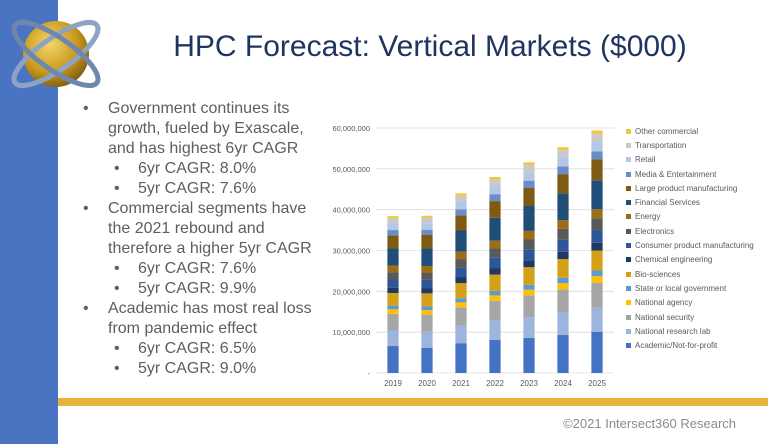  I want to click on legend-label: Chemical engineering, so click(674, 260).